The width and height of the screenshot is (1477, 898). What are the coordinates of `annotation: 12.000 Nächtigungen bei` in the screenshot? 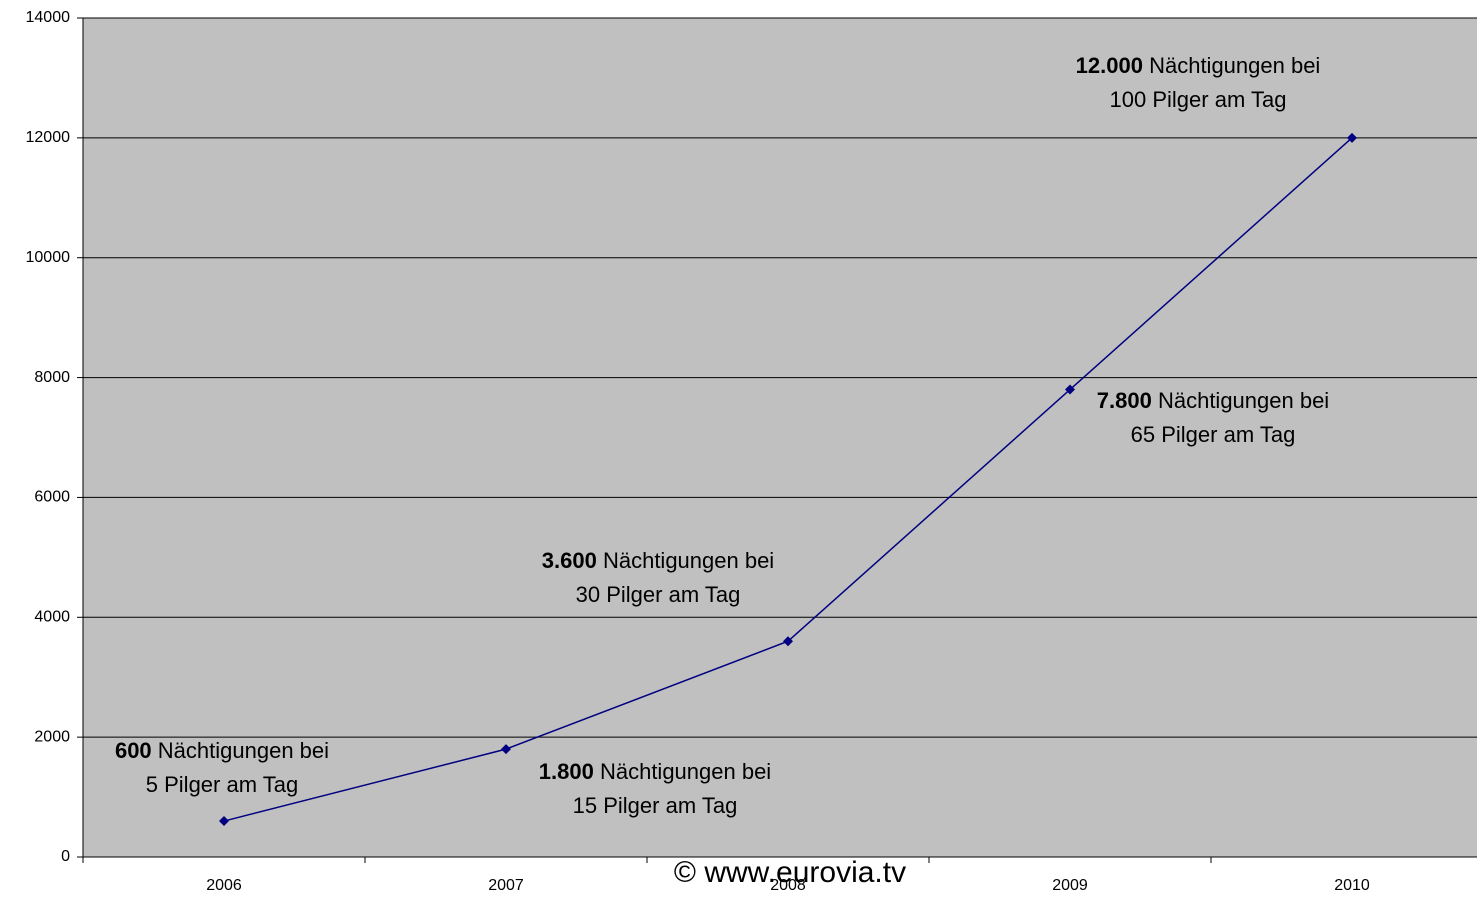 It's located at (1198, 65).